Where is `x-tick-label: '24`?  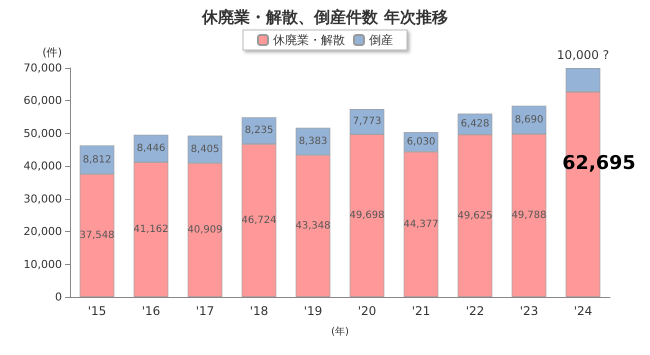
x-tick-label: '24 is located at coordinates (583, 311).